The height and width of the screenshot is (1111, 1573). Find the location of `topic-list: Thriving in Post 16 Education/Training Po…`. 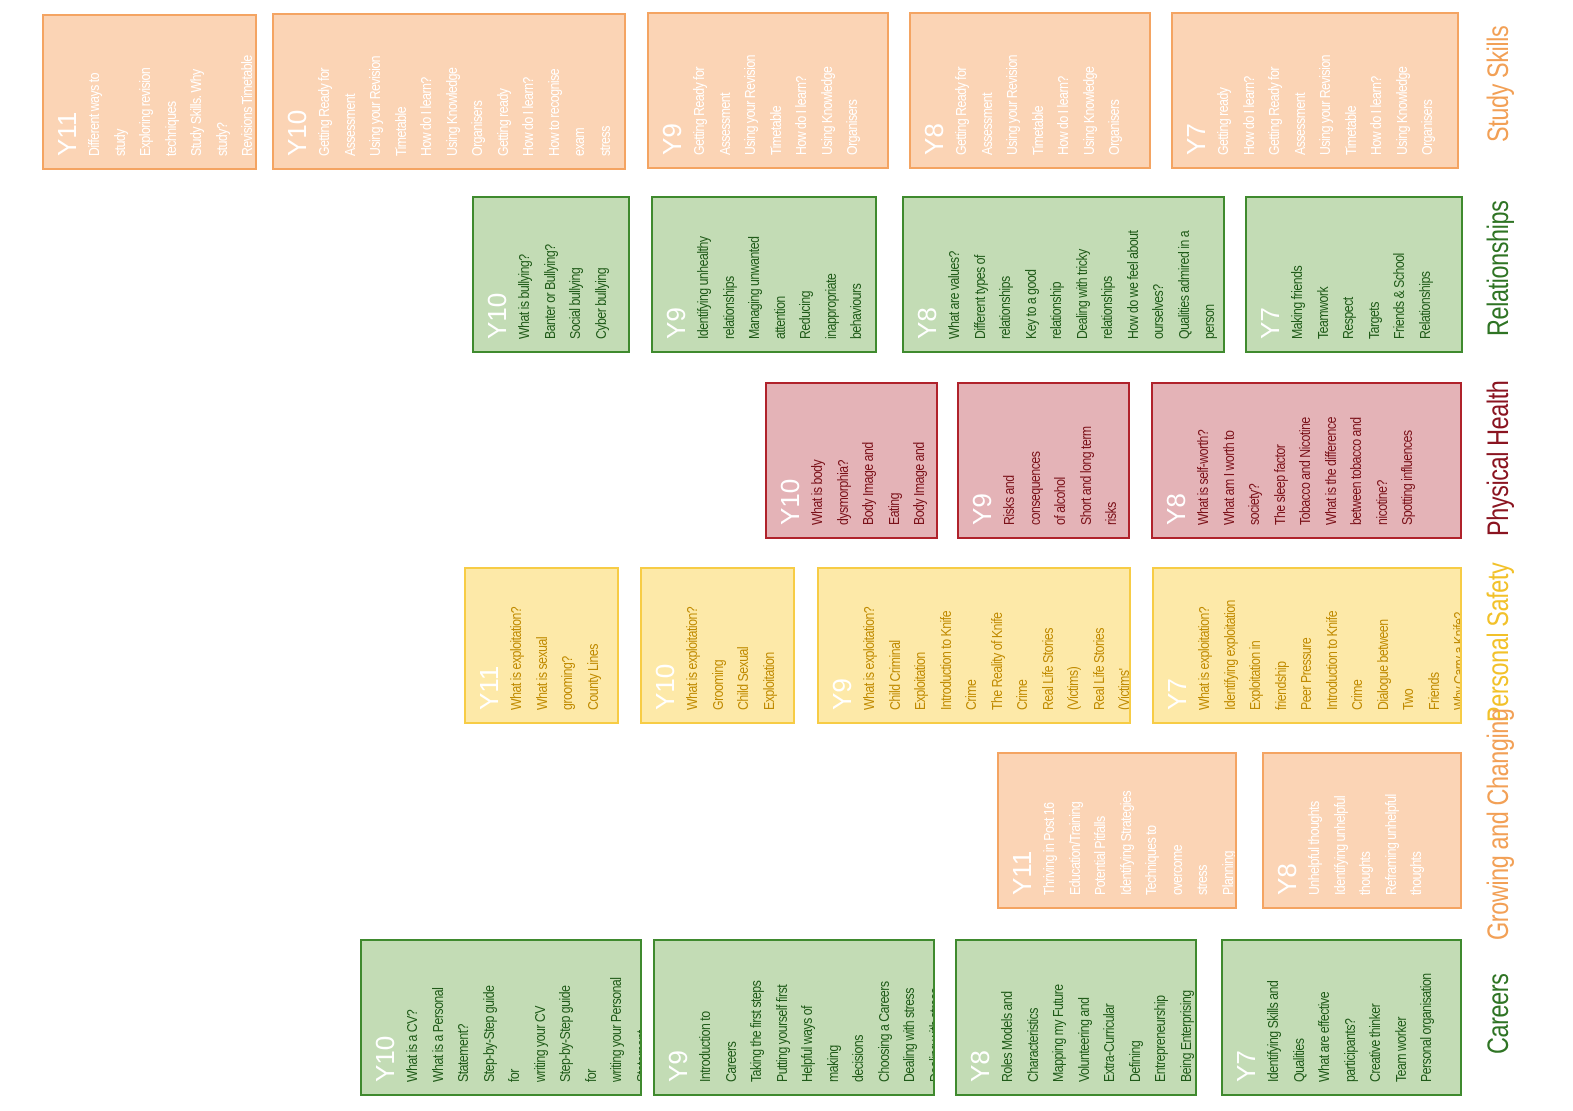

topic-list: Thriving in Post 16 Education/Training Po… is located at coordinates (1137, 827).